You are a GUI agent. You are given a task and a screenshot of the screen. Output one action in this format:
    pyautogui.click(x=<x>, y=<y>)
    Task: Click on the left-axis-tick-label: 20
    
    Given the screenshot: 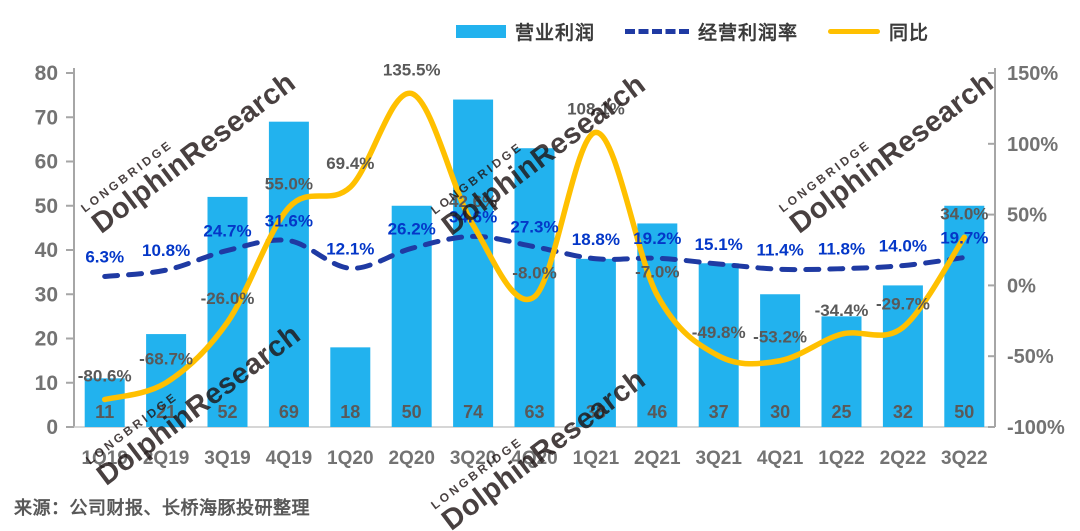 What is the action you would take?
    pyautogui.click(x=46, y=339)
    